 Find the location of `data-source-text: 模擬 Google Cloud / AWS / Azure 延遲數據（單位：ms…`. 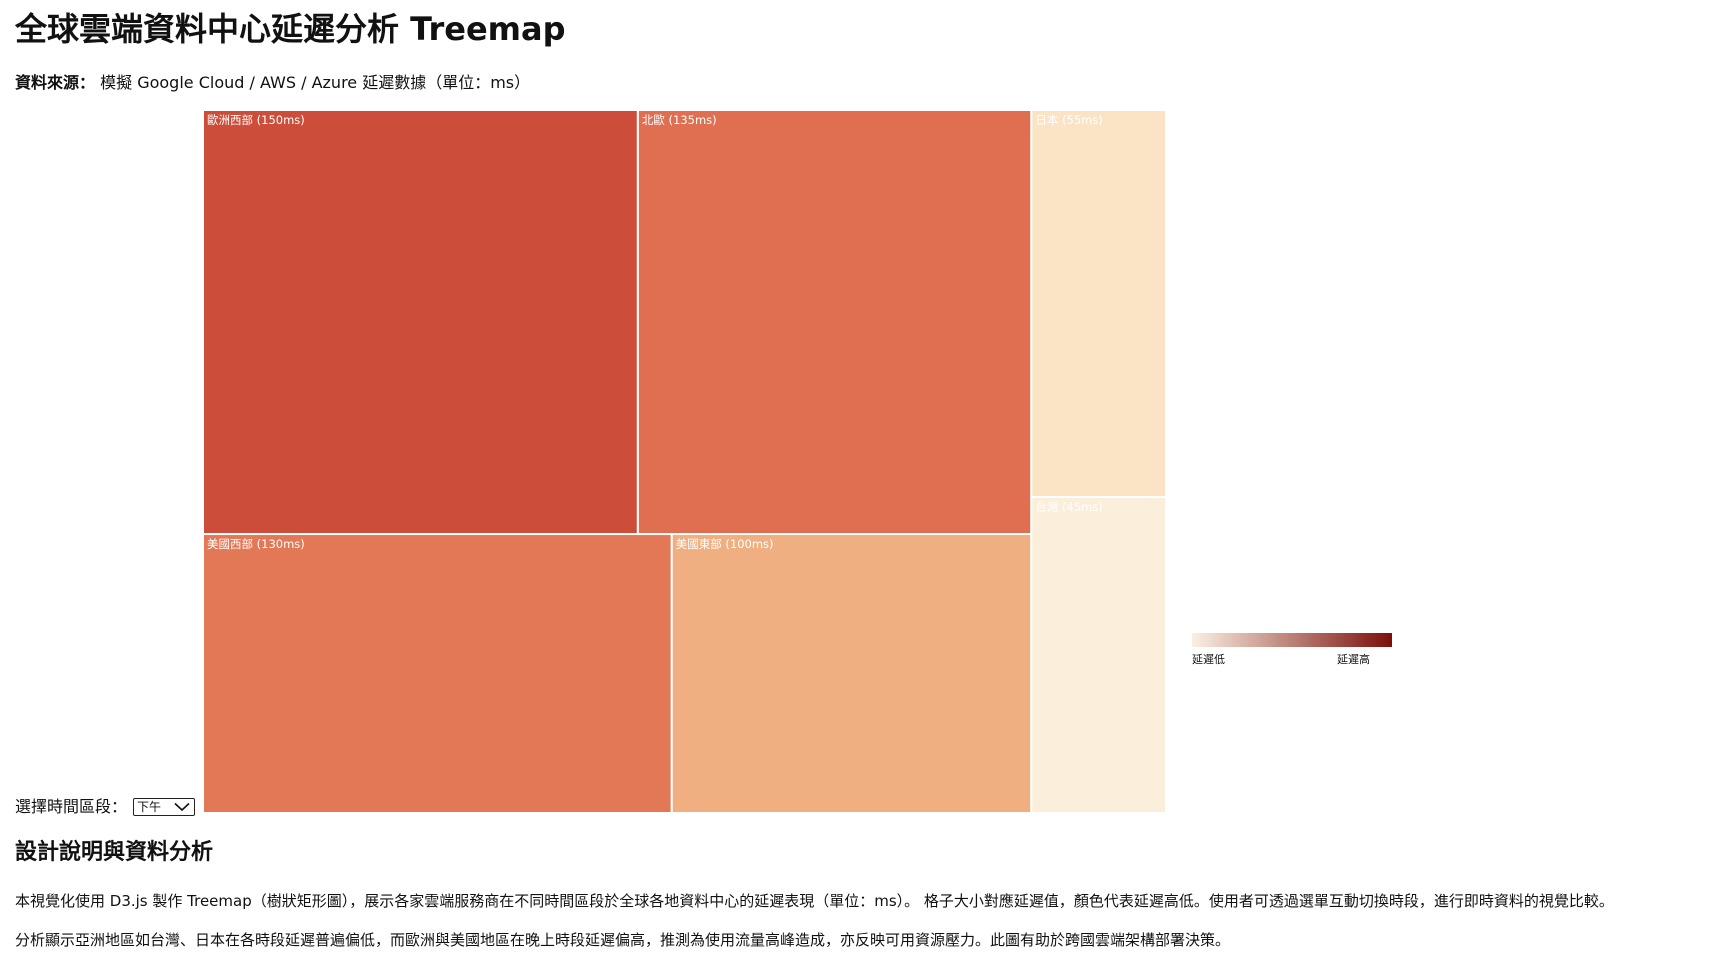

data-source-text: 模擬 Google Cloud / AWS / Azure 延遲數據（單位：ms… is located at coordinates (315, 82).